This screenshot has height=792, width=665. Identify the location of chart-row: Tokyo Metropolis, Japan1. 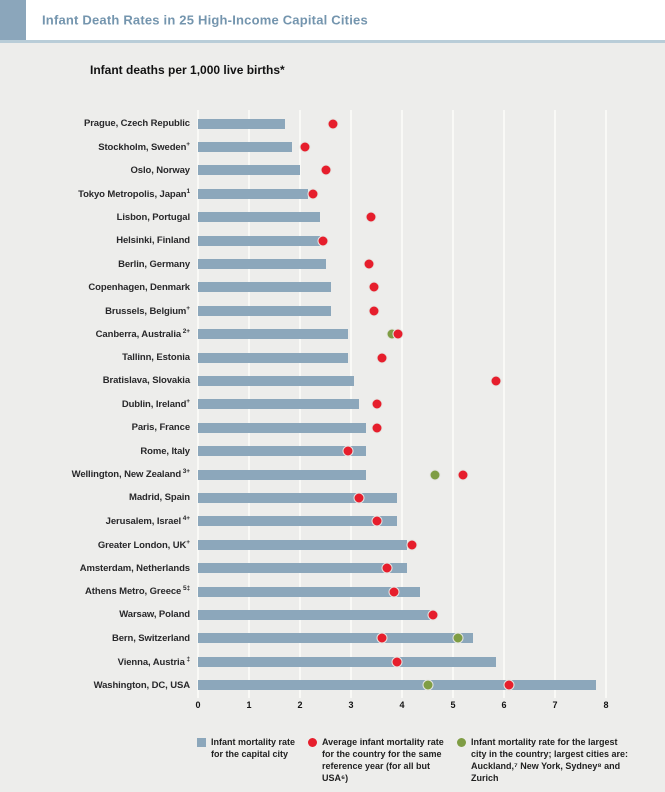
(332, 193).